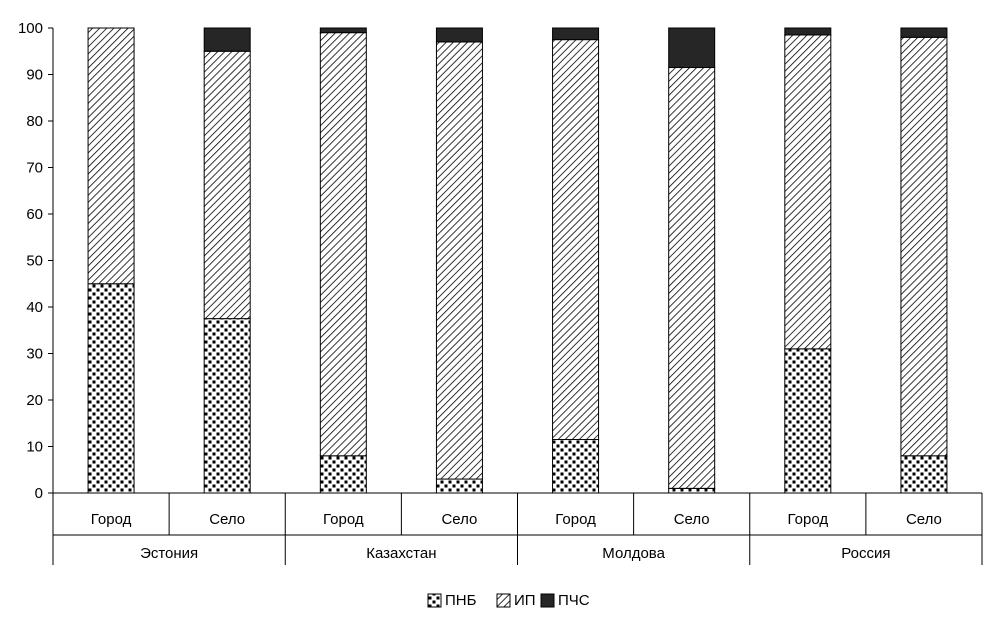  What do you see at coordinates (461, 600) in the screenshot?
I see `legend-label: ПНБ` at bounding box center [461, 600].